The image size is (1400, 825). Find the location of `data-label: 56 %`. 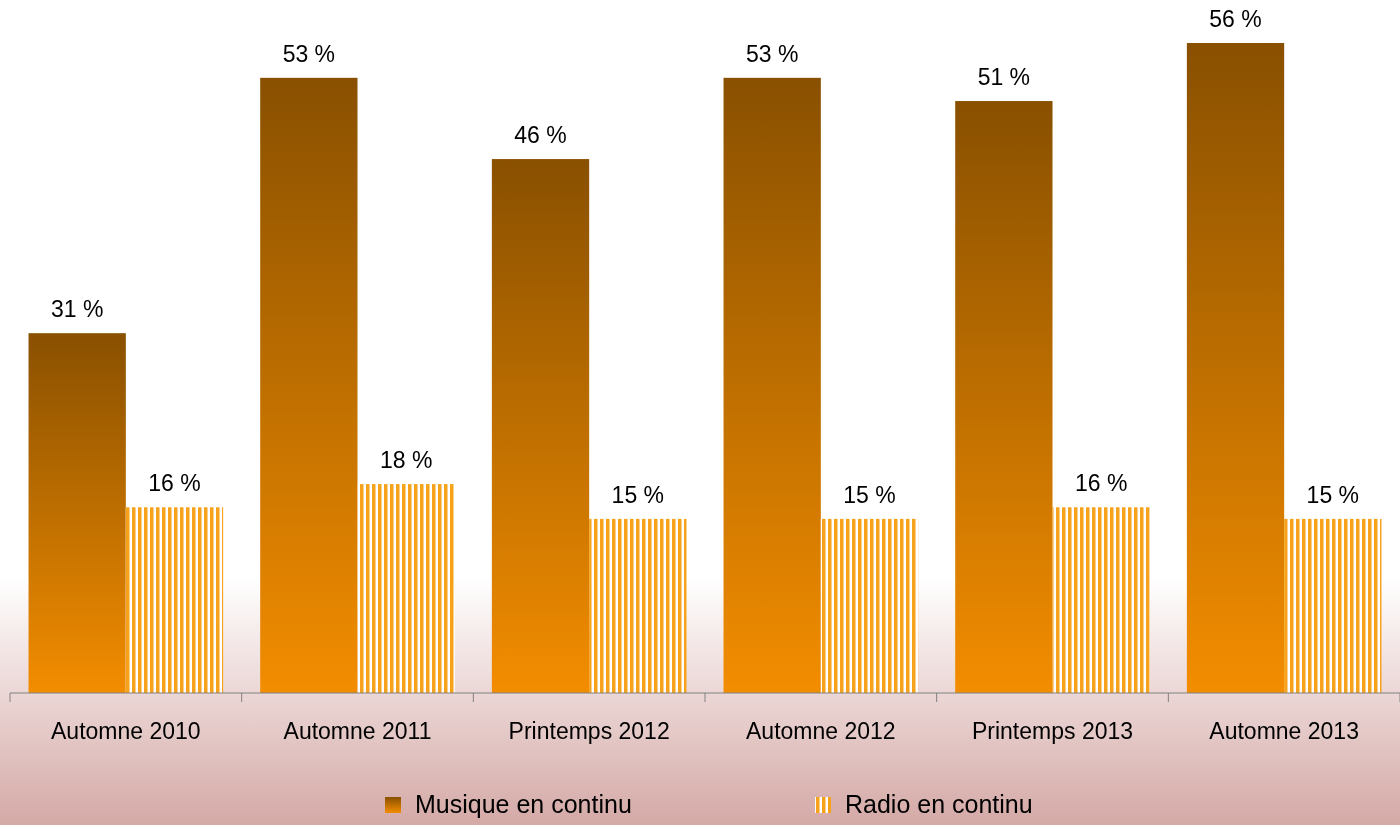

data-label: 56 % is located at coordinates (1235, 19).